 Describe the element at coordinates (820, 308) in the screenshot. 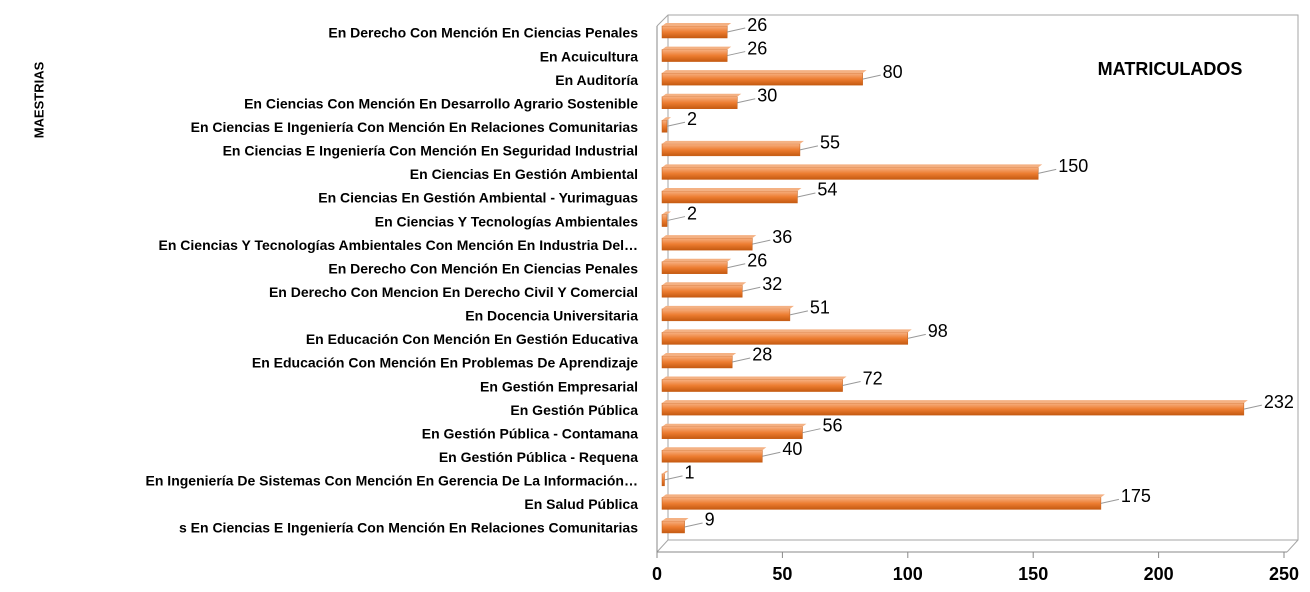

I see `data-label: 51` at that location.